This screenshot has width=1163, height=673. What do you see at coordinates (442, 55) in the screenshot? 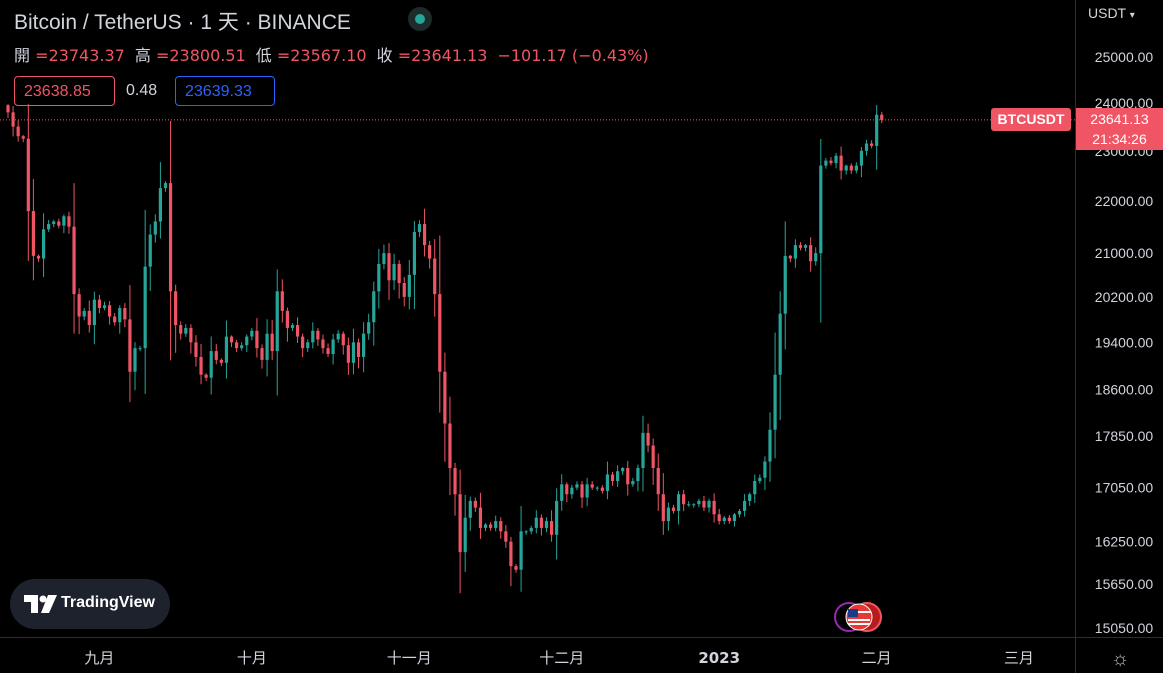
I see `close-value: =23641.13` at bounding box center [442, 55].